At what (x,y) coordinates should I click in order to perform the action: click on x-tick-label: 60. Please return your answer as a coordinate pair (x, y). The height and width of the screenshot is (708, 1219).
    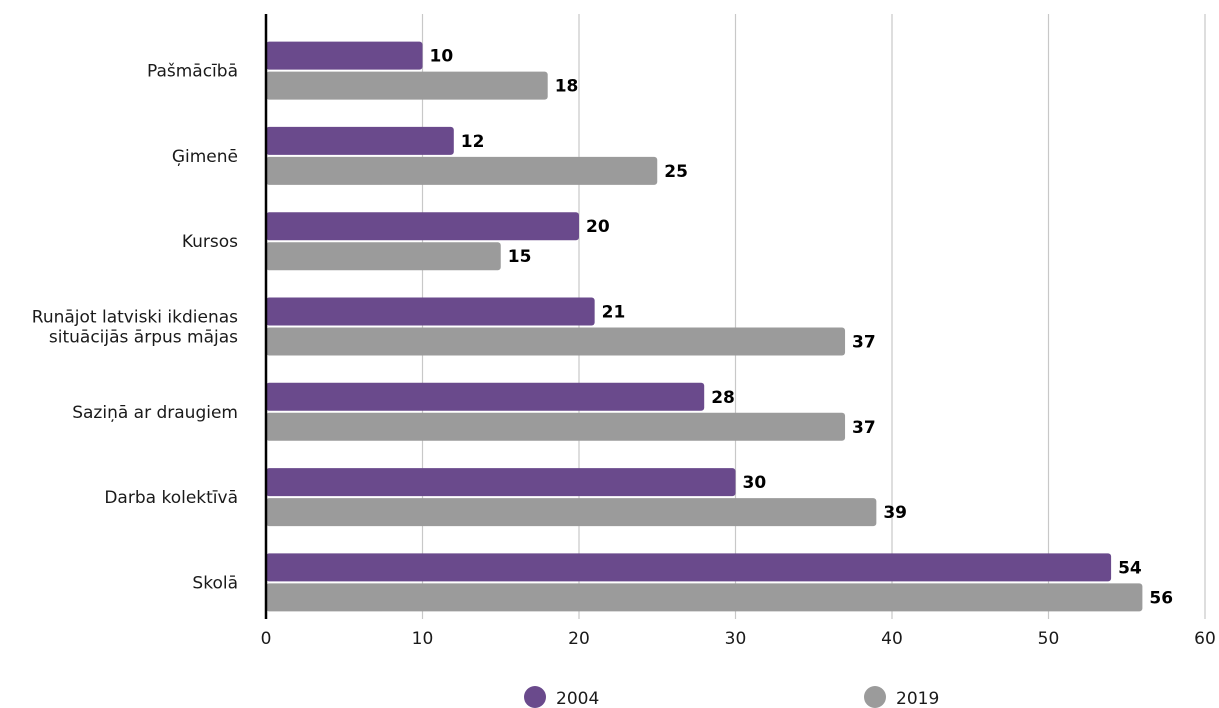
    Looking at the image, I should click on (1205, 639).